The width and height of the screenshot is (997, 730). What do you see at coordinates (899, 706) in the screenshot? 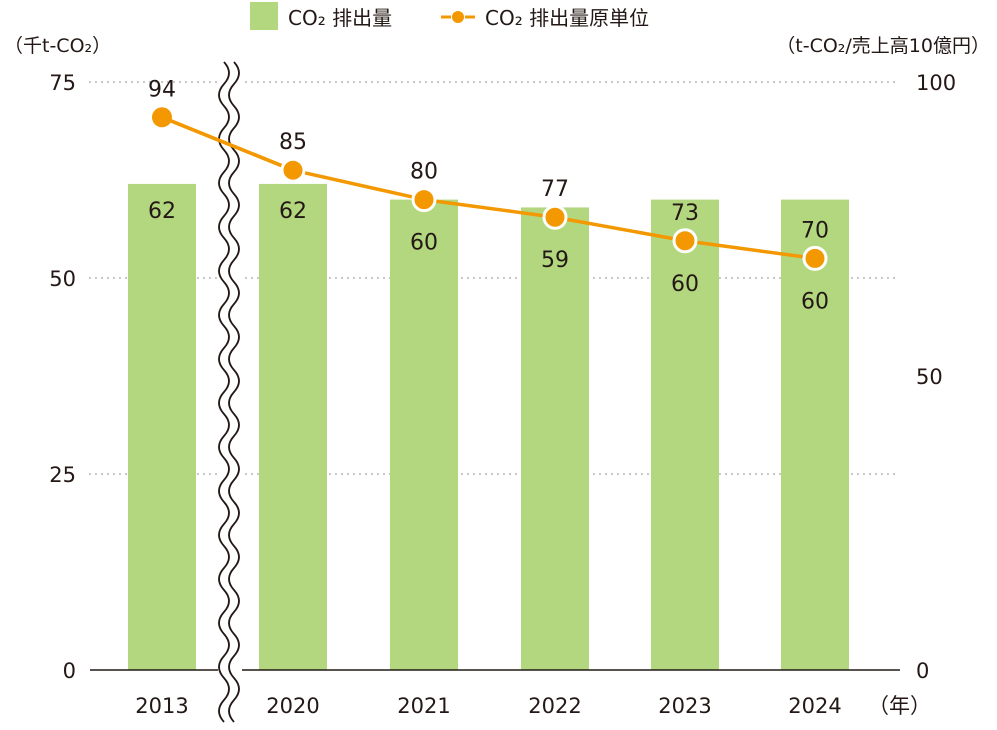
I see `x-unit-label: （年）` at bounding box center [899, 706].